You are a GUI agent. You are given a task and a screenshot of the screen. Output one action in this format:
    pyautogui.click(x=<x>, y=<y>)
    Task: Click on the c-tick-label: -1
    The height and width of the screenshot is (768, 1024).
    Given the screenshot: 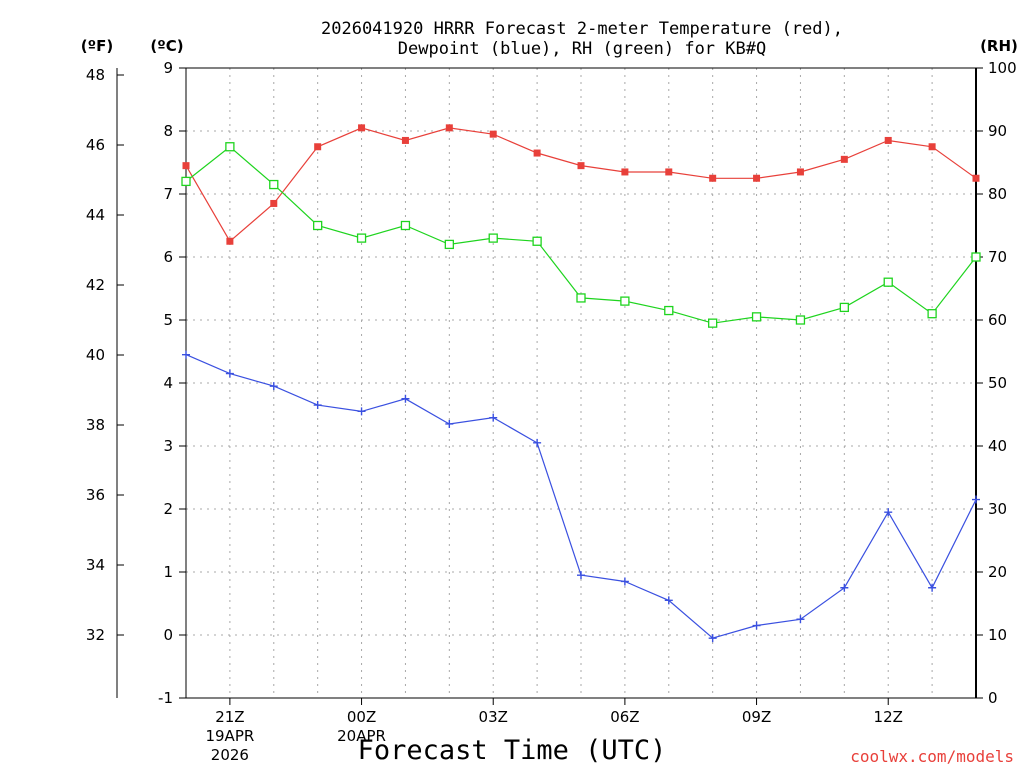 What is the action you would take?
    pyautogui.click(x=165, y=698)
    